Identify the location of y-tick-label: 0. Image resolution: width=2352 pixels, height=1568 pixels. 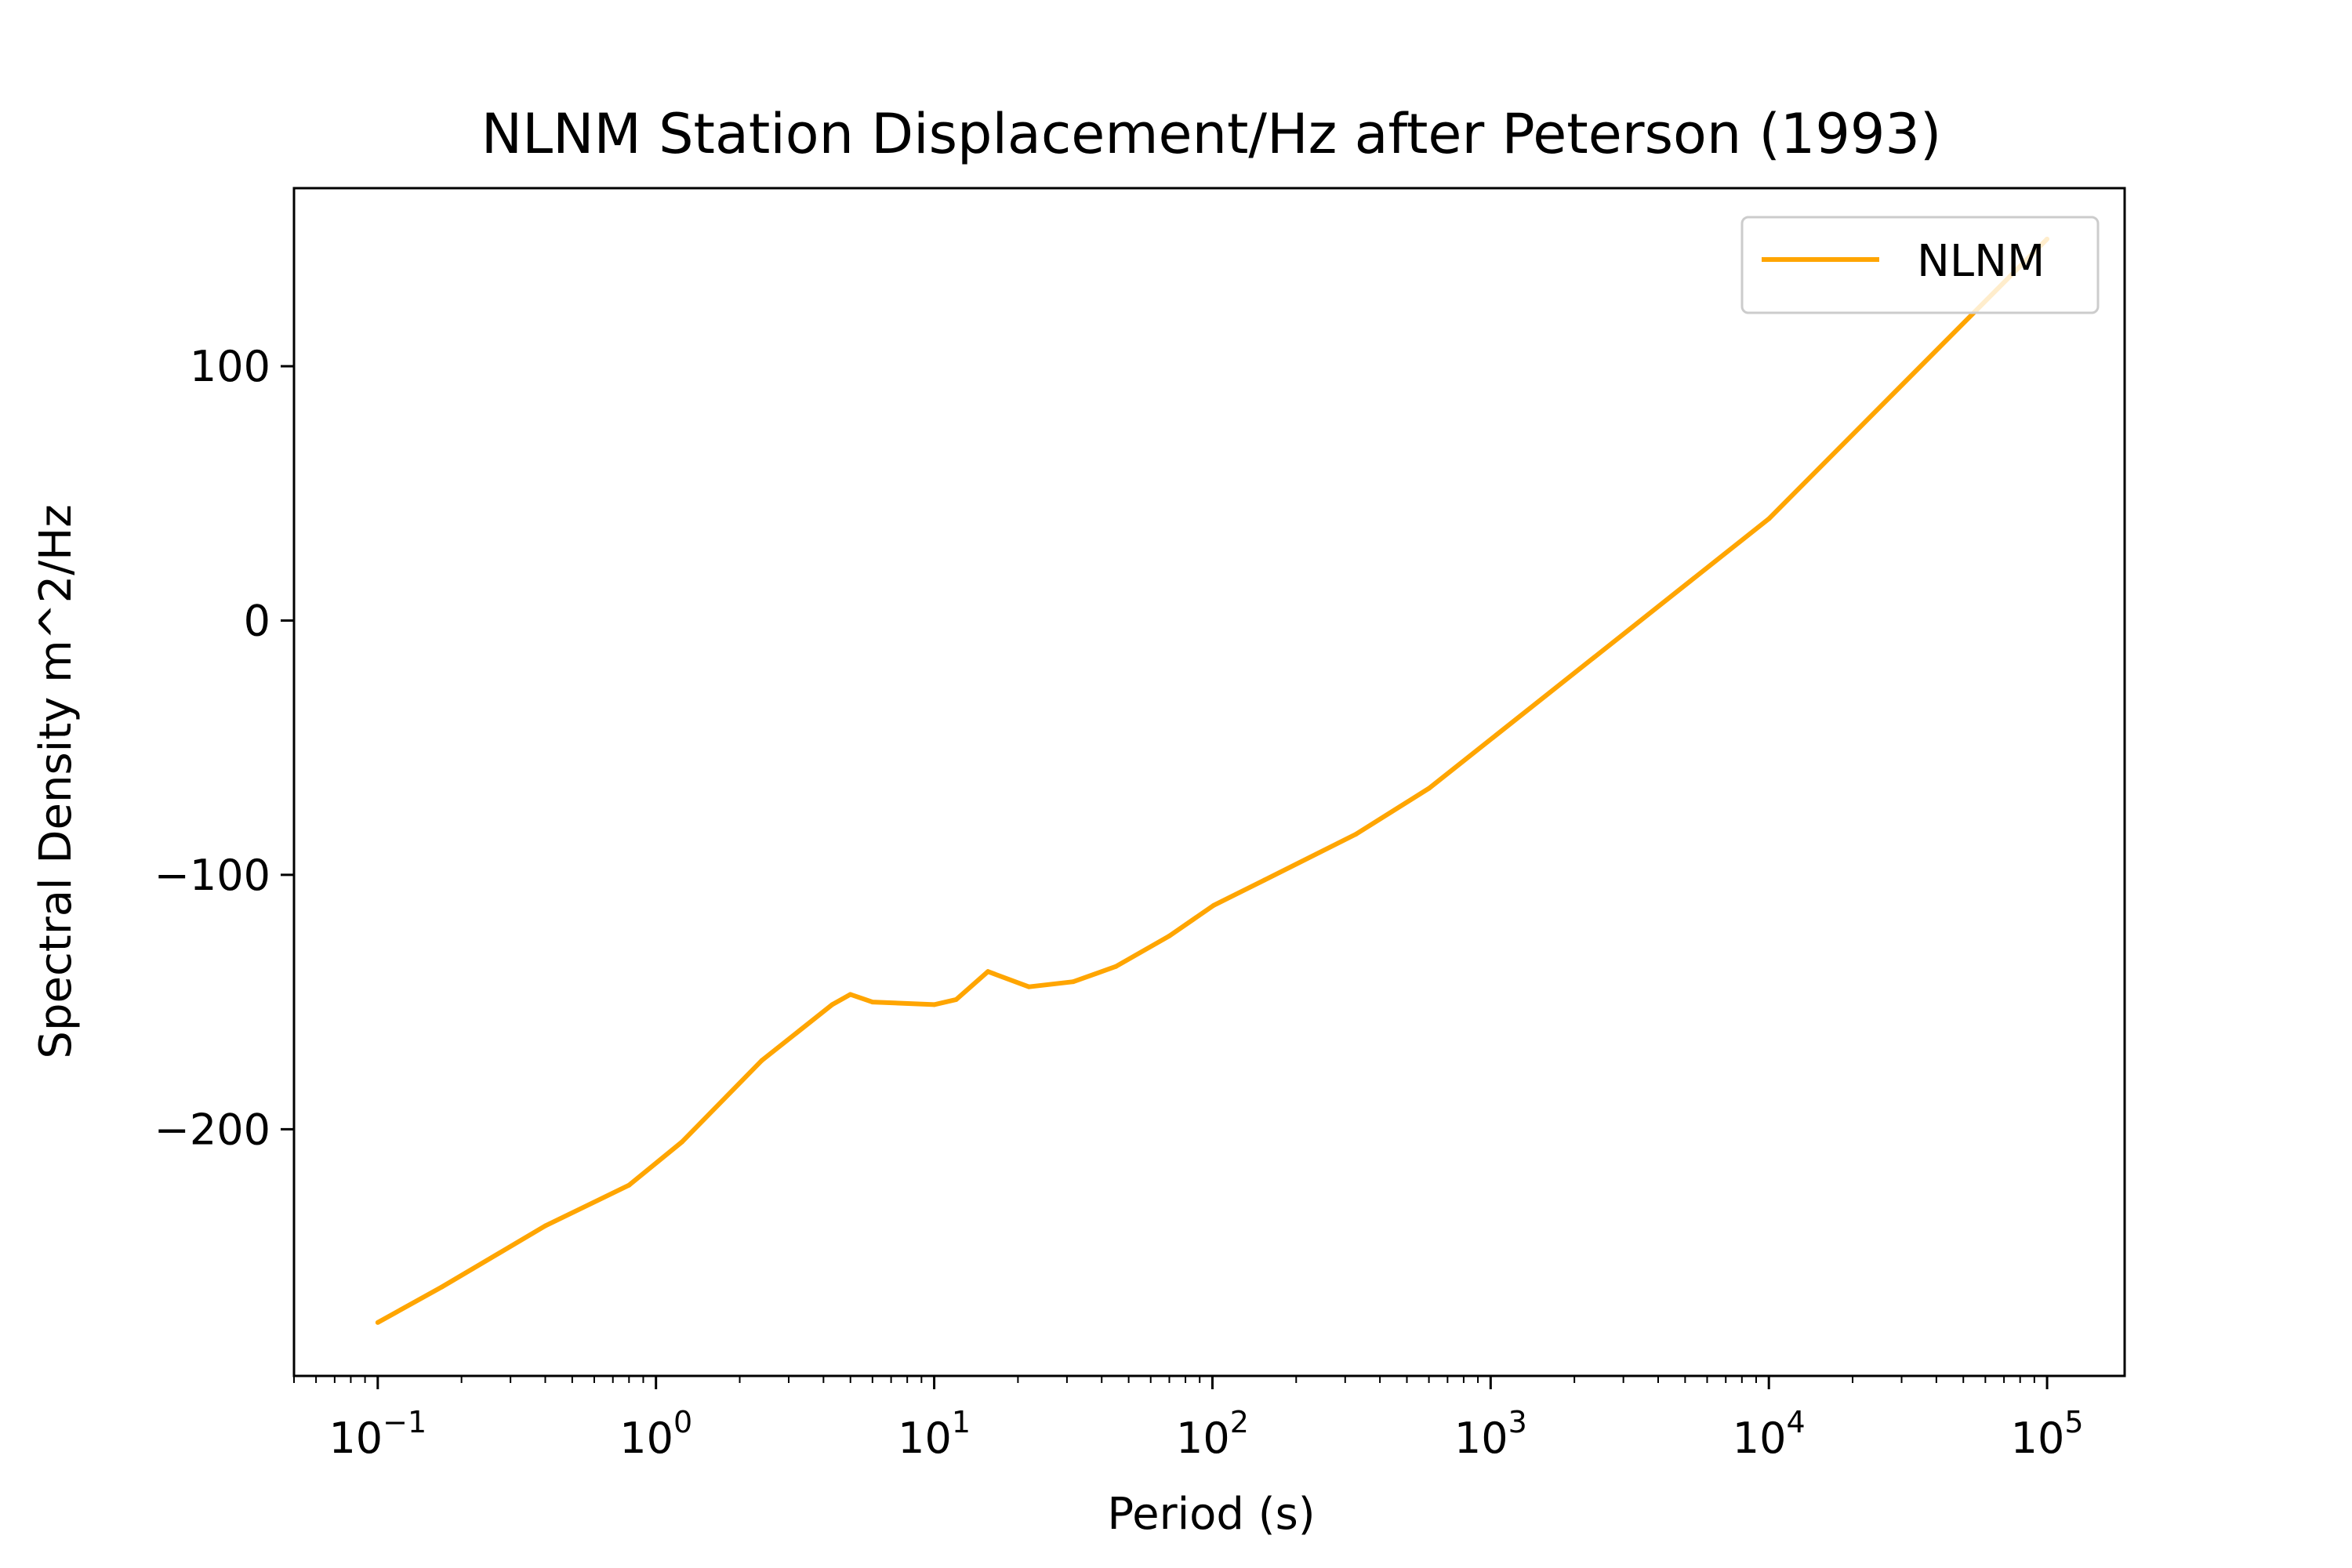
(257, 620).